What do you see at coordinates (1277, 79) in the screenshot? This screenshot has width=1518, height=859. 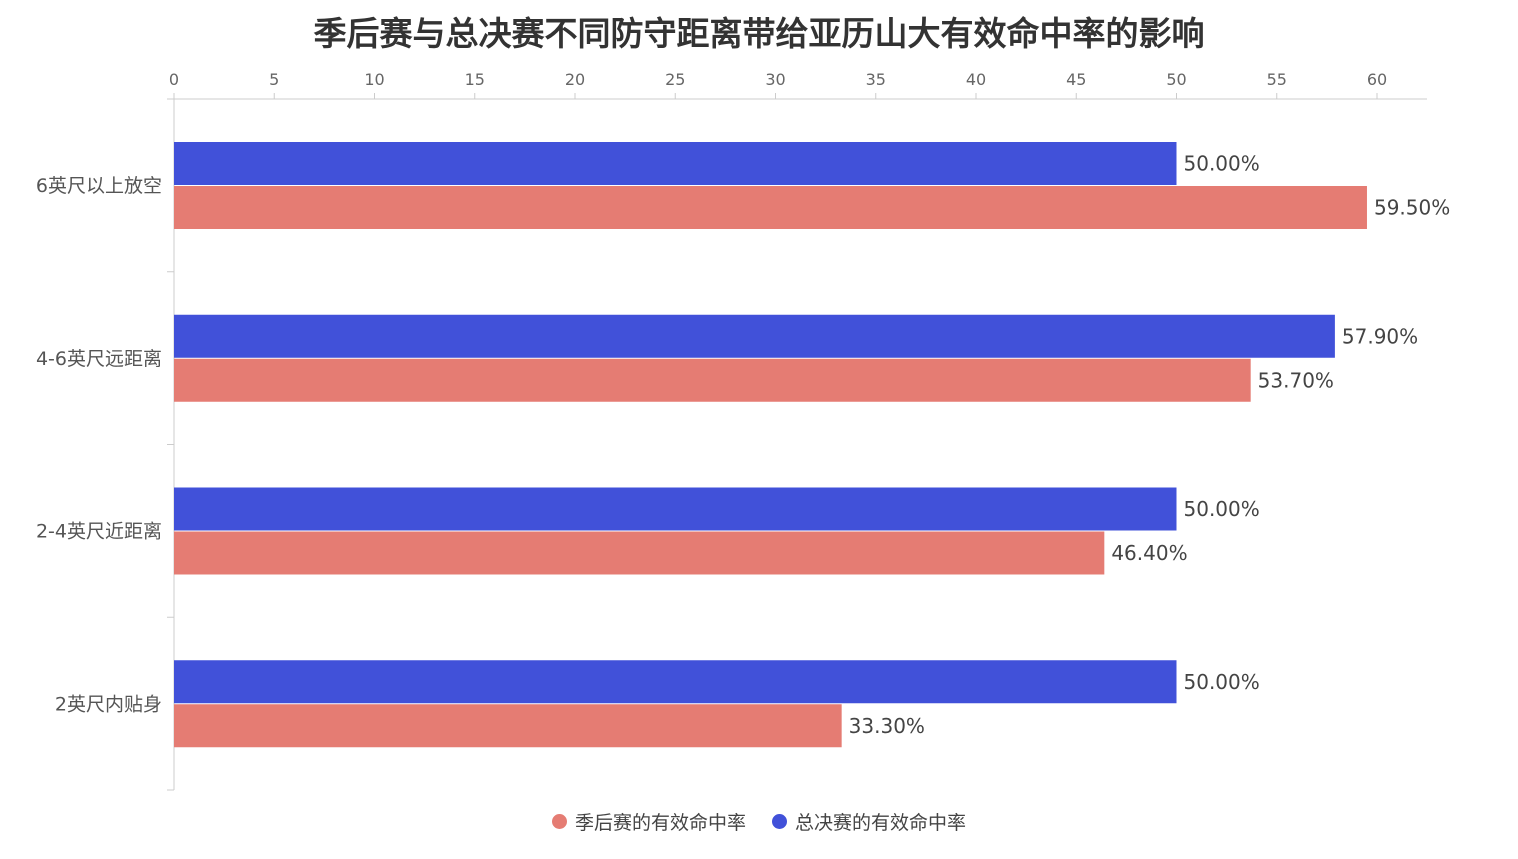 I see `x-tick-label: 55` at bounding box center [1277, 79].